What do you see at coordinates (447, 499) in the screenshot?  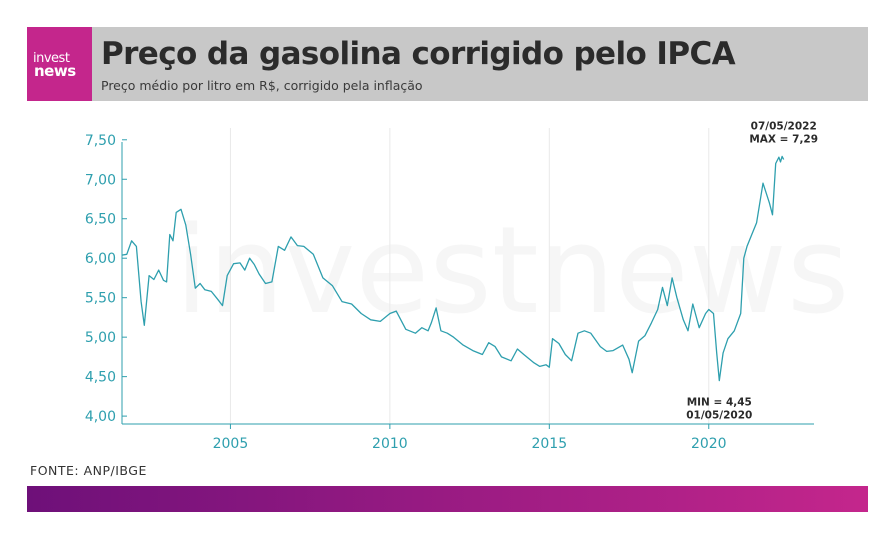 I see `footer-gradient-bar` at bounding box center [447, 499].